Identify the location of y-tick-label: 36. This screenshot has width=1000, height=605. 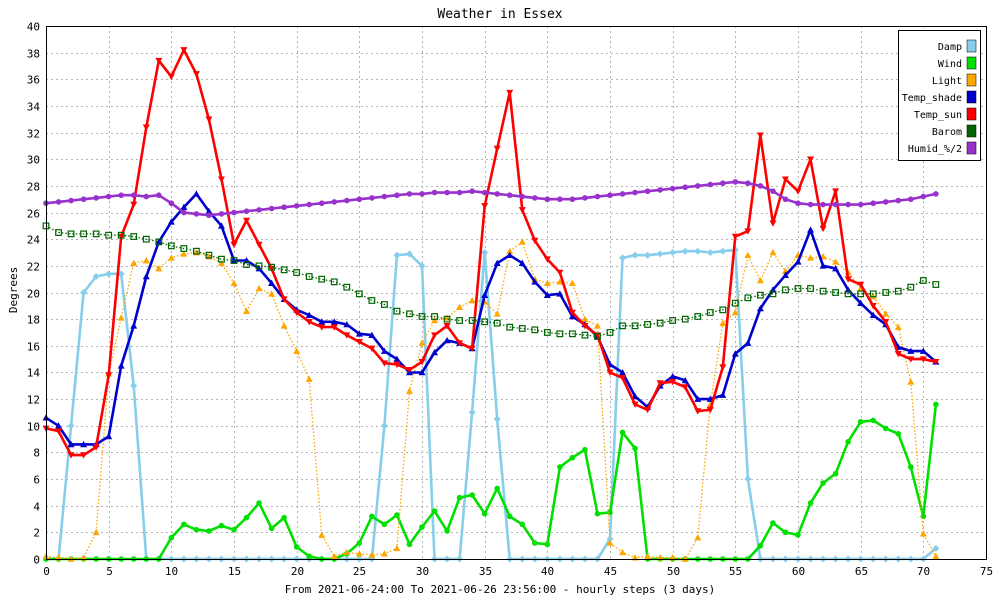
(33, 80).